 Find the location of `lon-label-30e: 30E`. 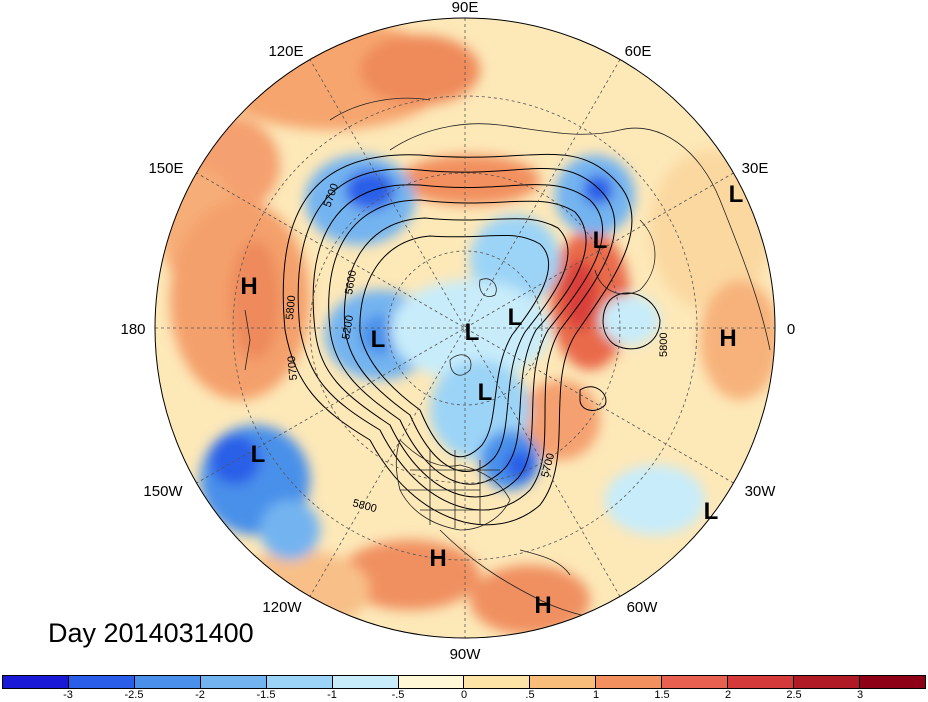

lon-label-30e: 30E is located at coordinates (755, 168).